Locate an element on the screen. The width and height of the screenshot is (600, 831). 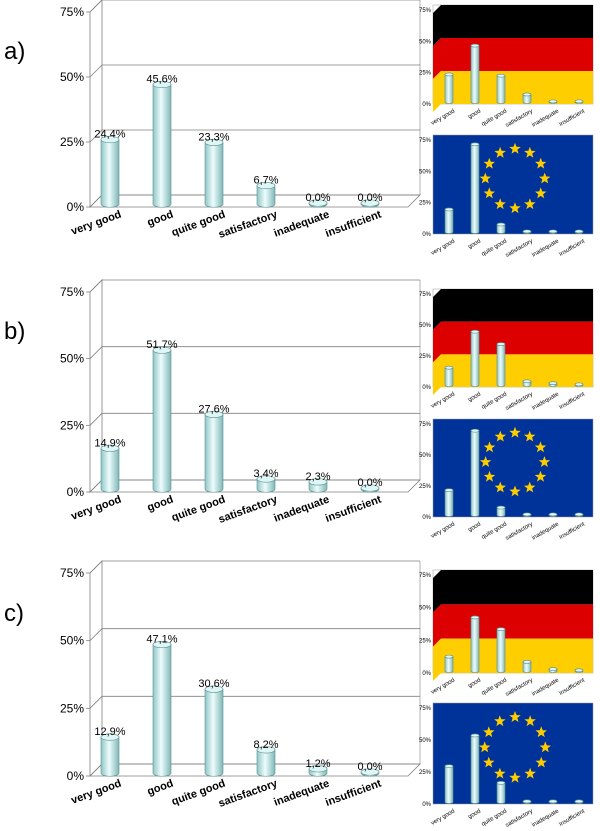
data-label: 14,9% is located at coordinates (109, 443).